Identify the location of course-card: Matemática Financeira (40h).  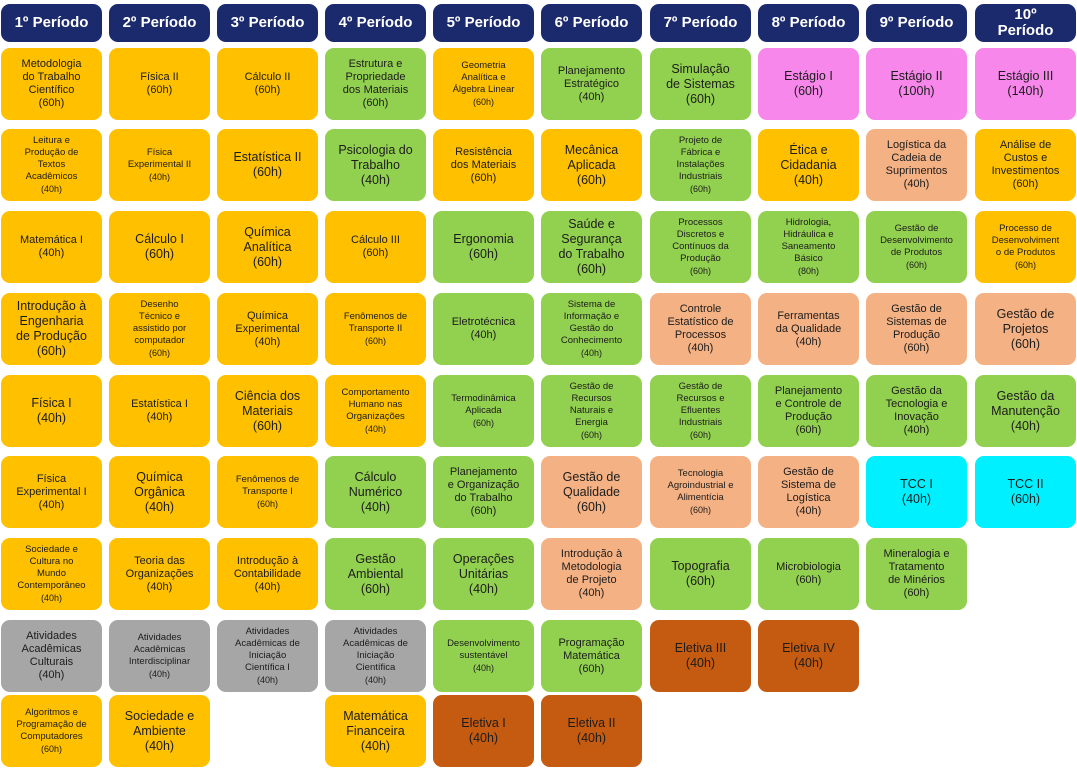
(375, 731).